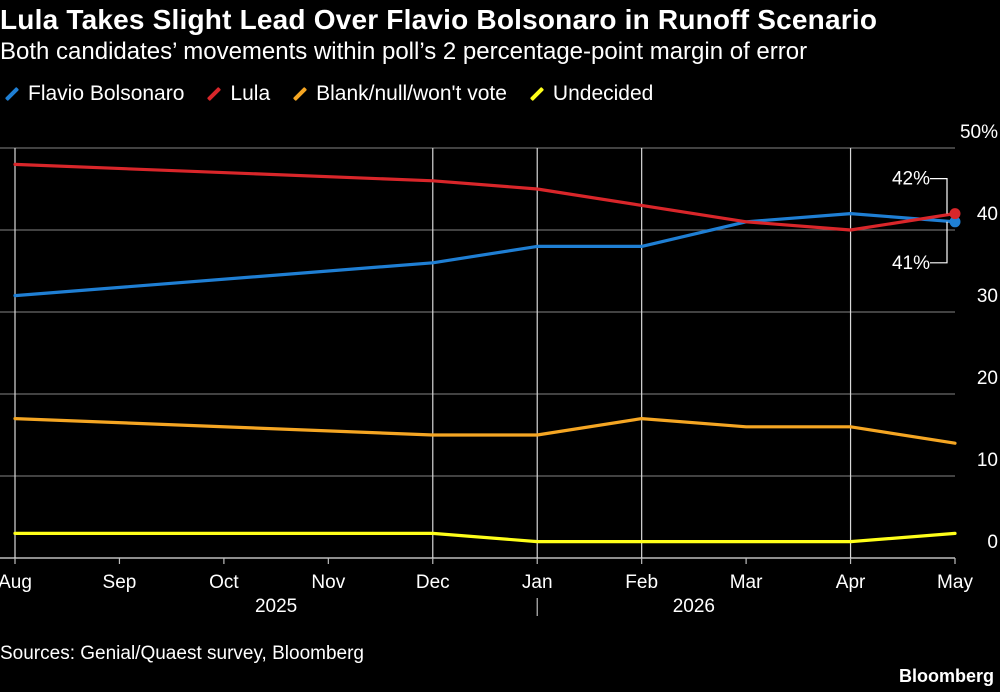  I want to click on x-tick-label: May, so click(955, 582).